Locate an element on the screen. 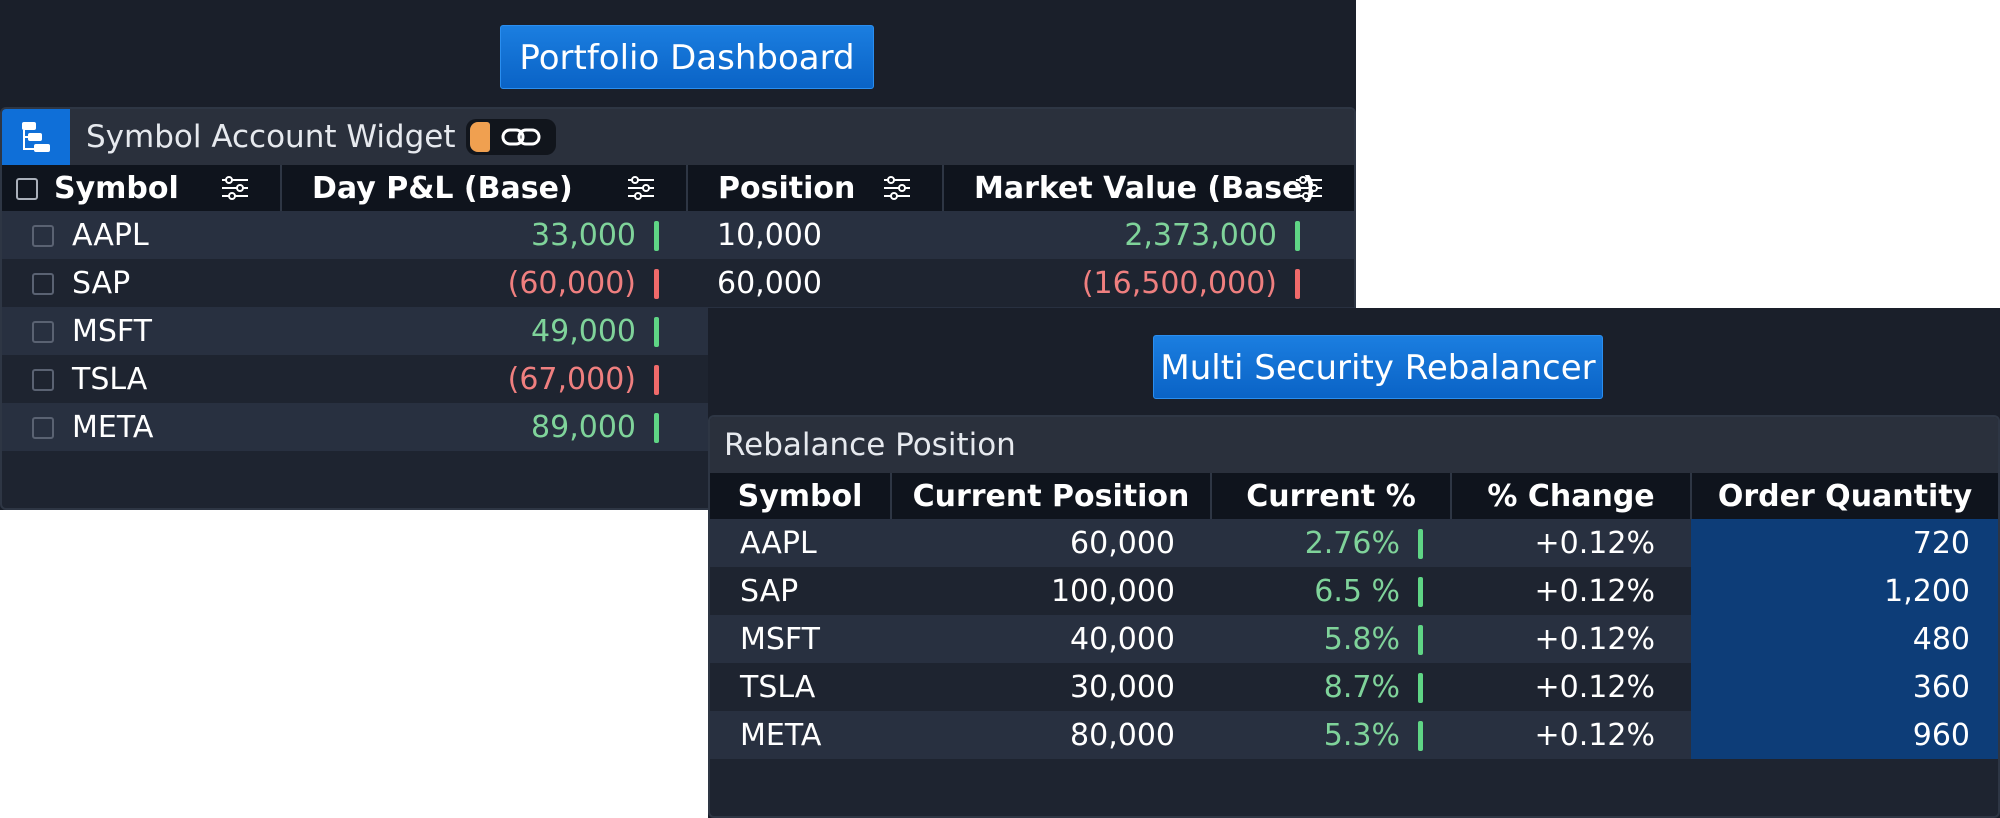 The width and height of the screenshot is (2000, 818). link-icon is located at coordinates (521, 137).